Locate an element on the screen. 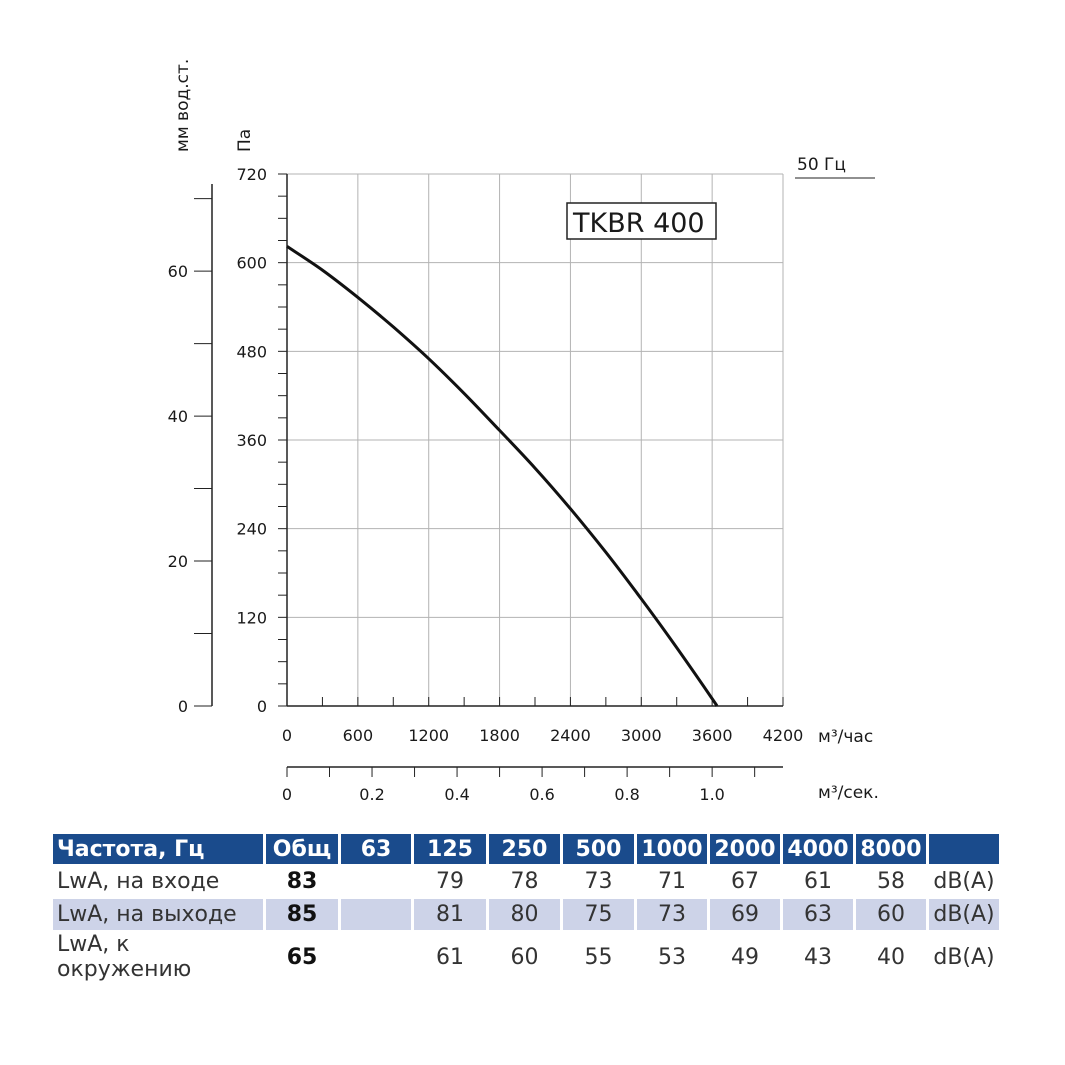  m3s-tick-label: 0.2 is located at coordinates (371, 794).